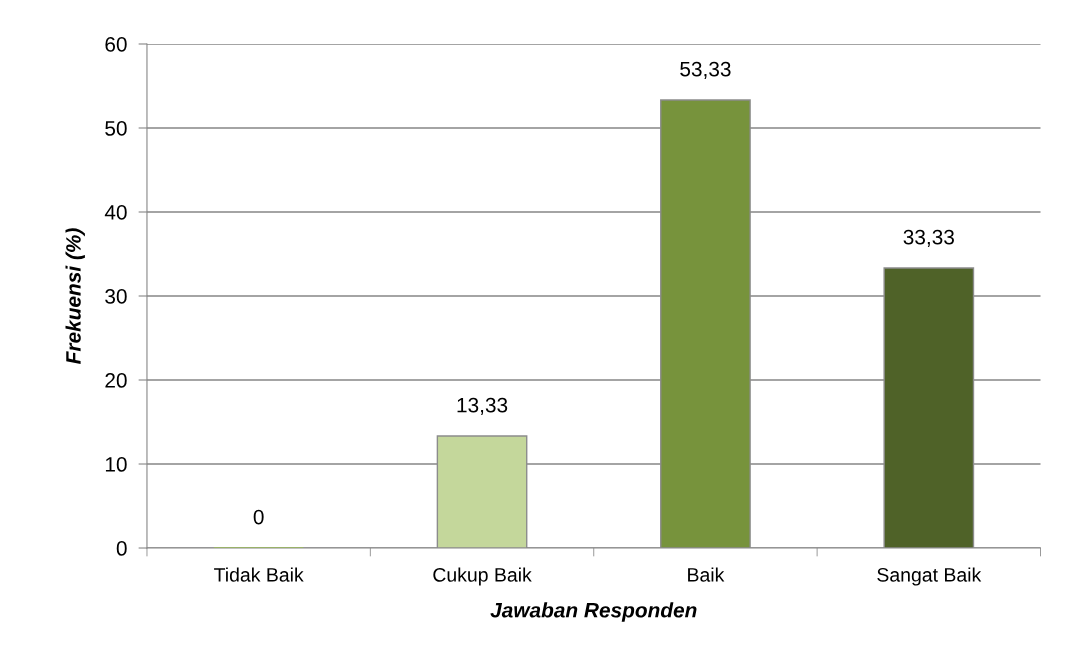 The image size is (1065, 647). Describe the element at coordinates (116, 44) in the screenshot. I see `y-tick-label: 60` at that location.